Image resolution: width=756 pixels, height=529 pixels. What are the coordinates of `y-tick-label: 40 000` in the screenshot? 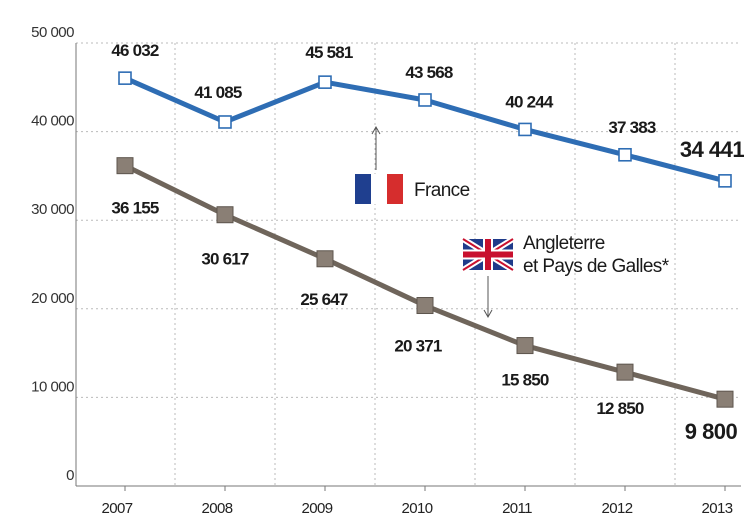 It's located at (52, 121).